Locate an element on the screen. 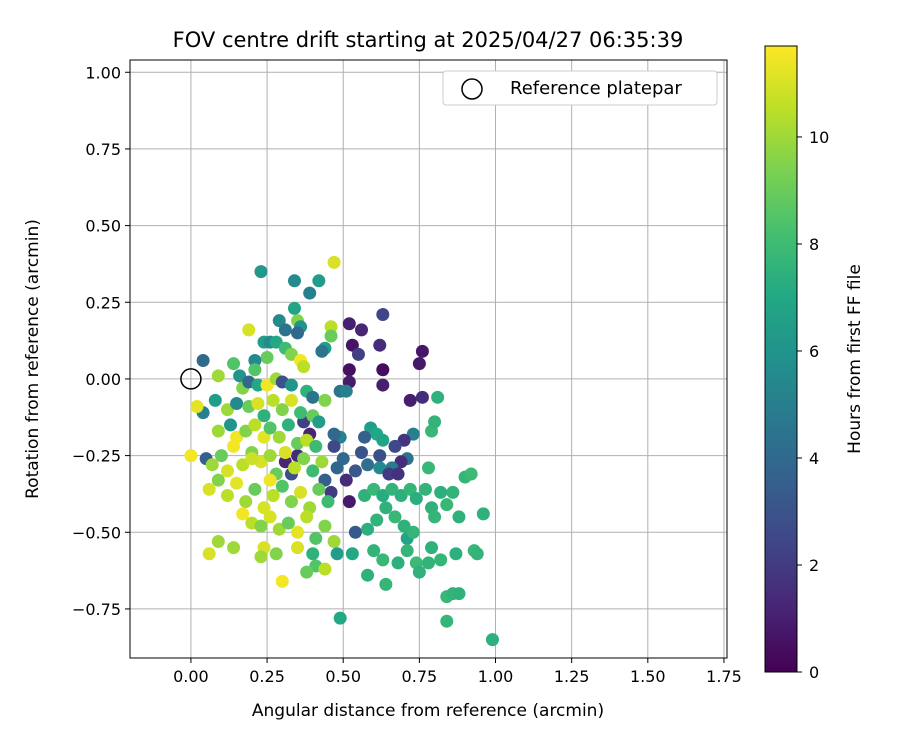 This screenshot has height=750, width=900. x-tick-label: 1.00 is located at coordinates (496, 676).